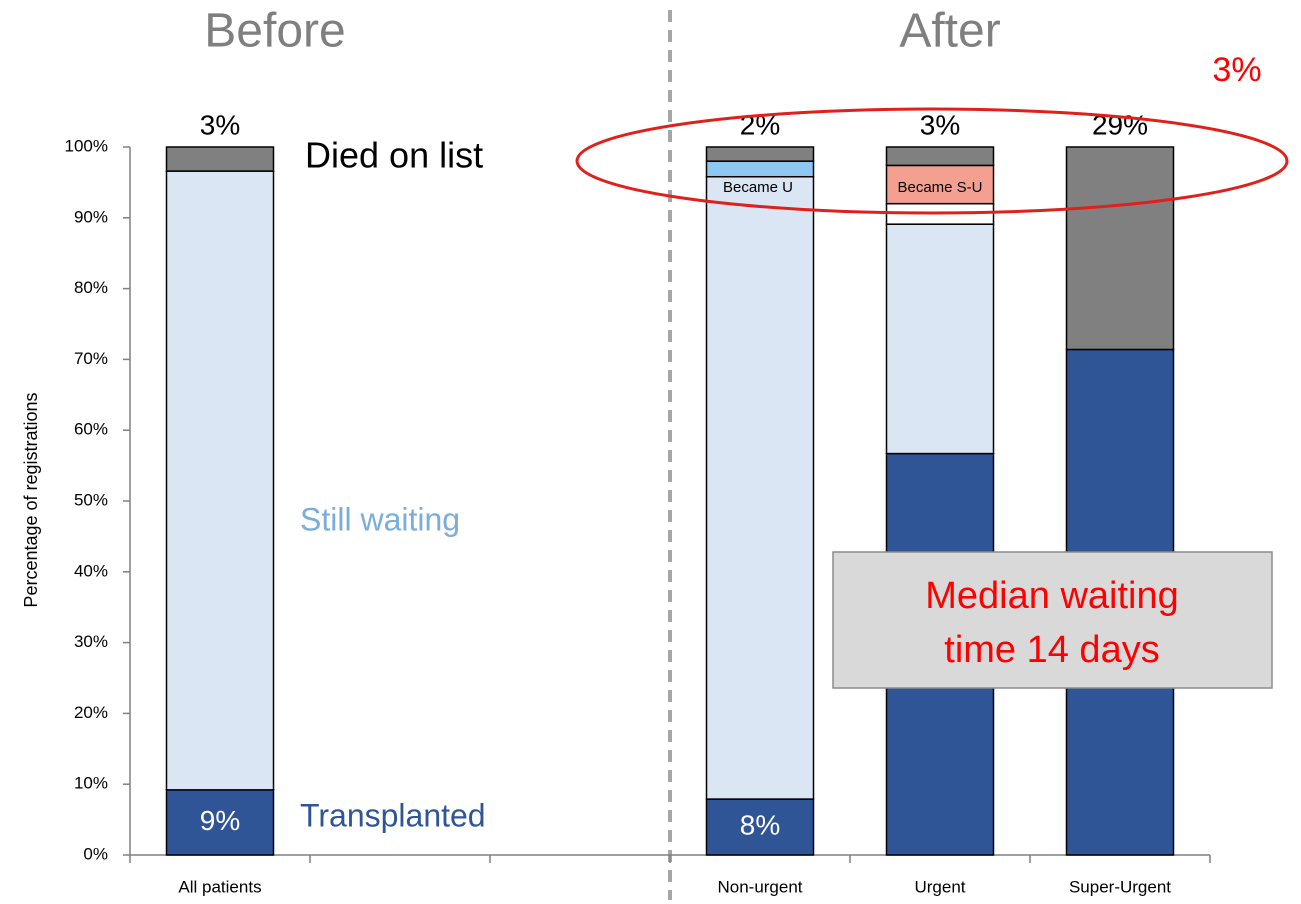 The height and width of the screenshot is (904, 1301). Describe the element at coordinates (1052, 620) in the screenshot. I see `note-box` at that location.